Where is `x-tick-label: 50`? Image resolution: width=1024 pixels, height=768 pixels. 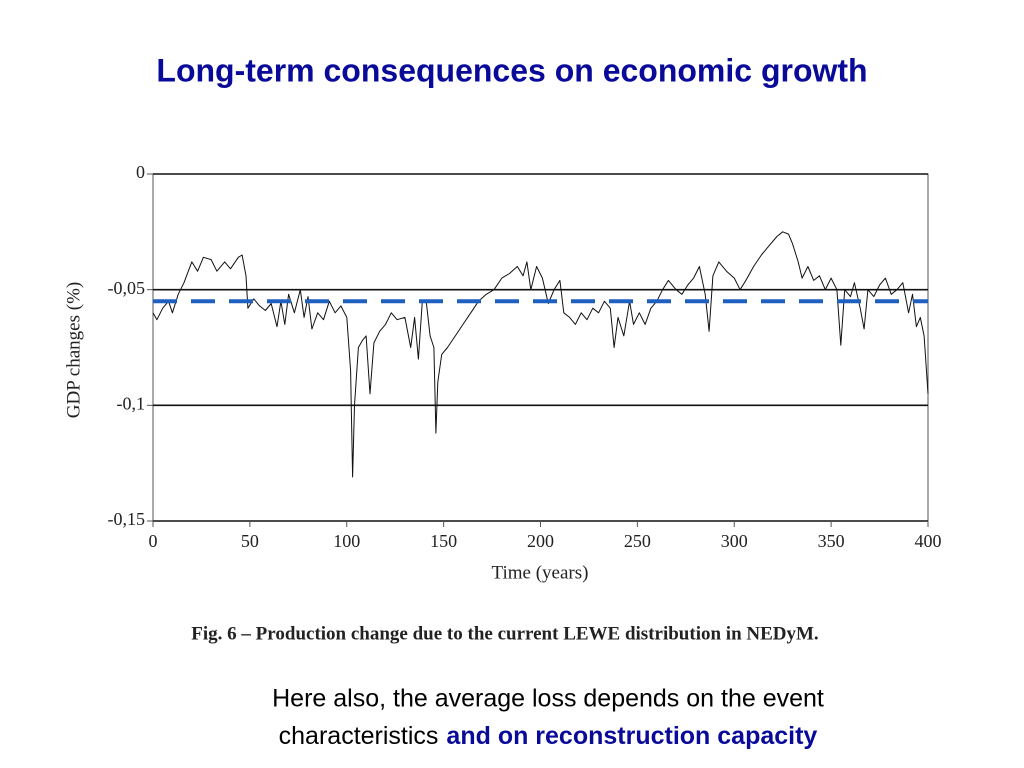 x-tick-label: 50 is located at coordinates (250, 541).